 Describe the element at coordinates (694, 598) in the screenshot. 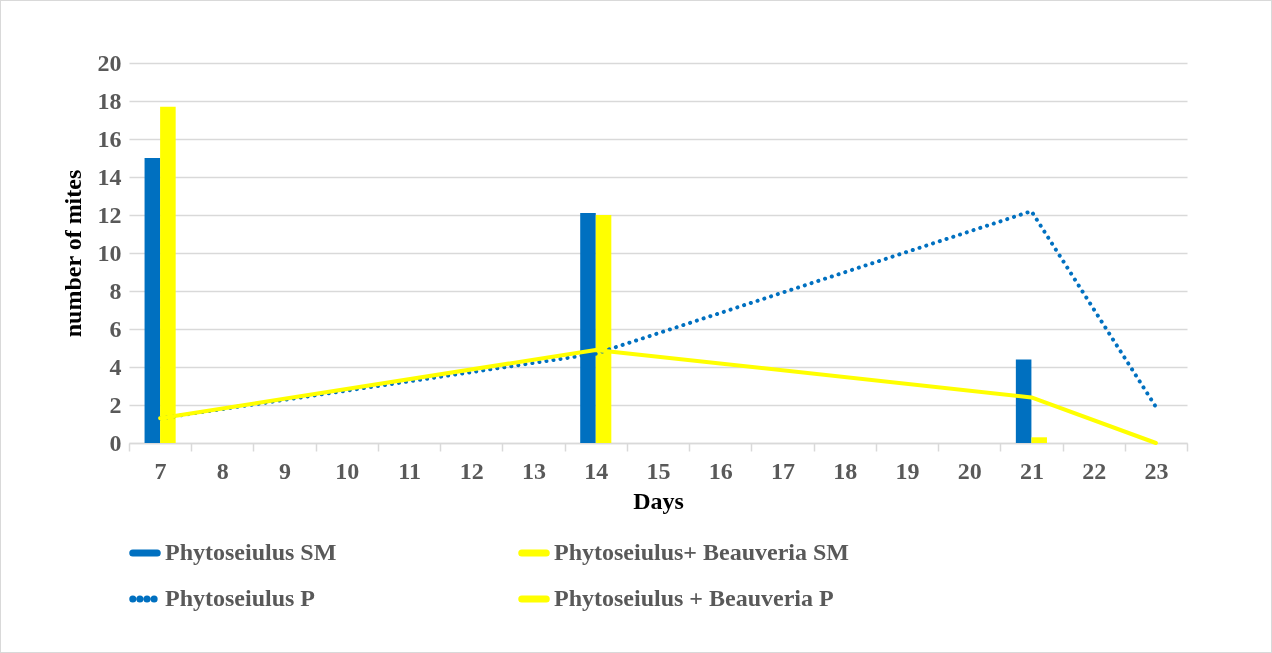

I see `legend-label: Phytoseiulus + Beauveria P` at that location.